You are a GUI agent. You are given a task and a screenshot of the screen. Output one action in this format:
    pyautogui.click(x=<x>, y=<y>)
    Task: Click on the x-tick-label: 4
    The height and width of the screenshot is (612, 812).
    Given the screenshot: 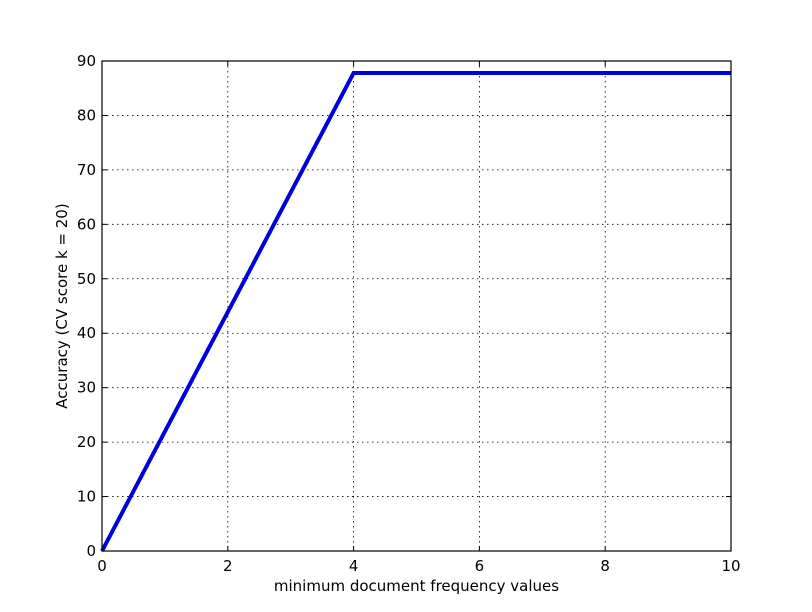 What is the action you would take?
    pyautogui.click(x=354, y=566)
    